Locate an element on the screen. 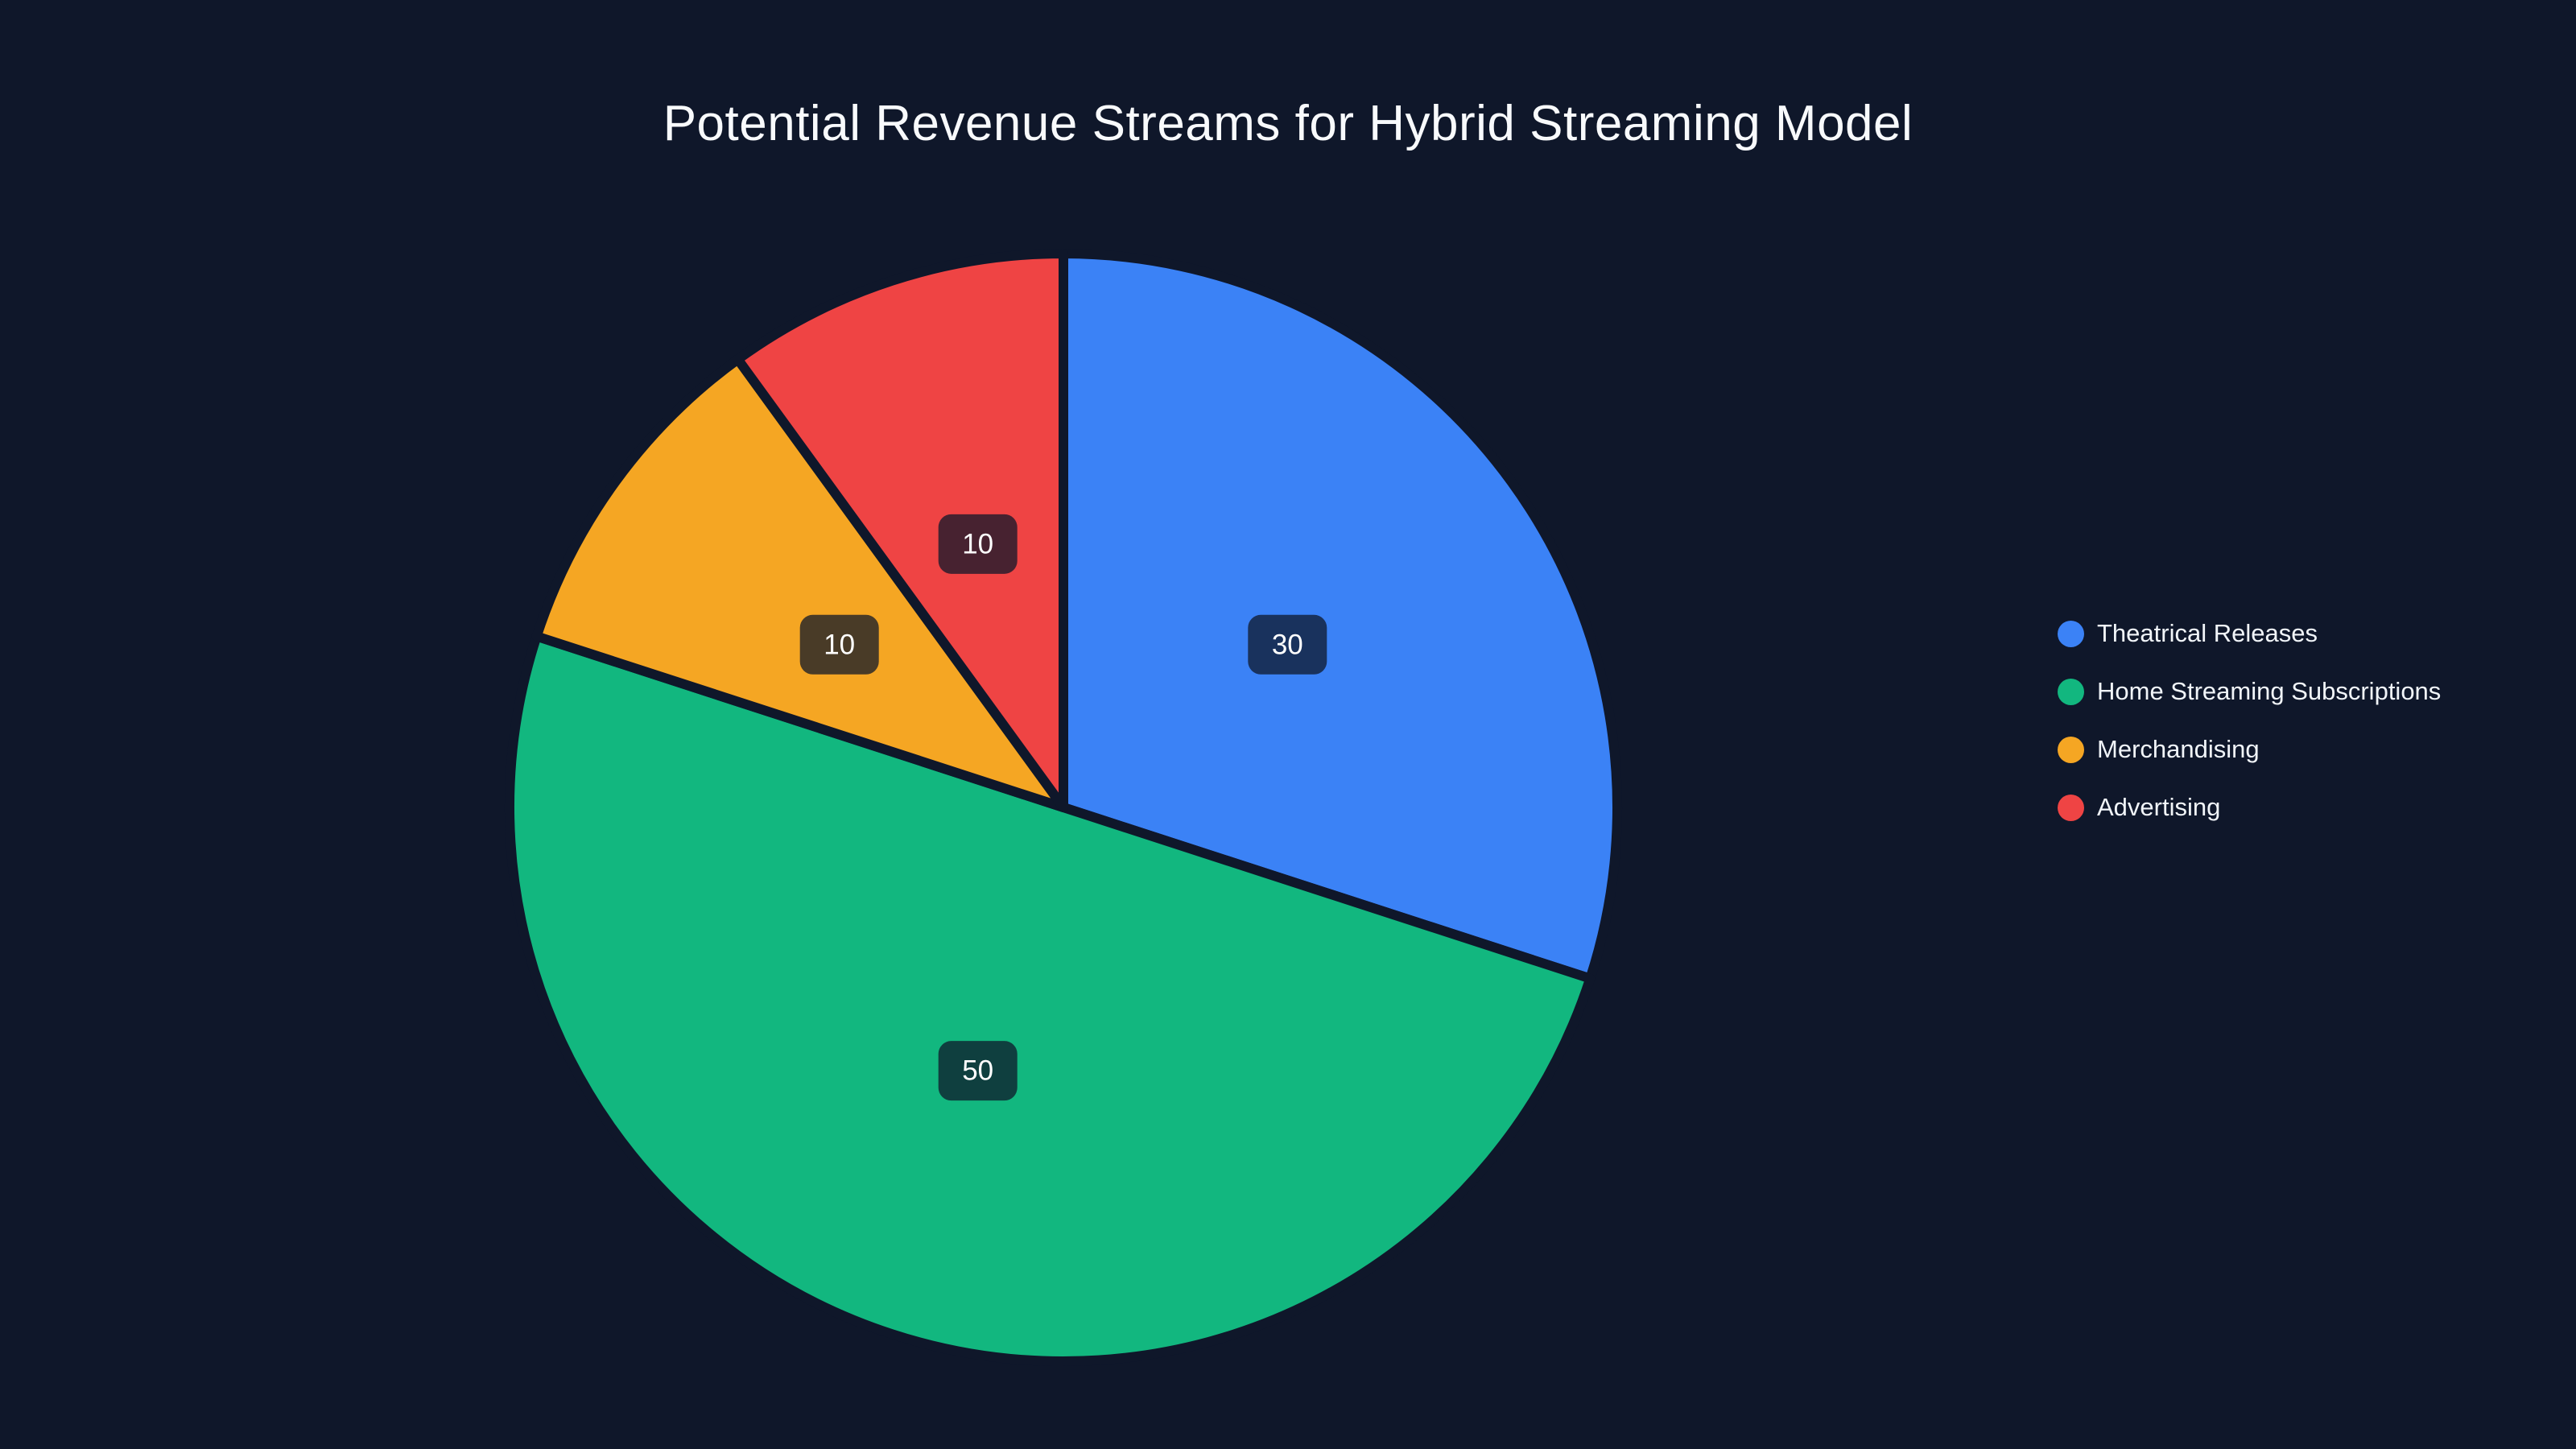 This screenshot has width=2576, height=1449. pie-slice-advertising is located at coordinates (900, 530).